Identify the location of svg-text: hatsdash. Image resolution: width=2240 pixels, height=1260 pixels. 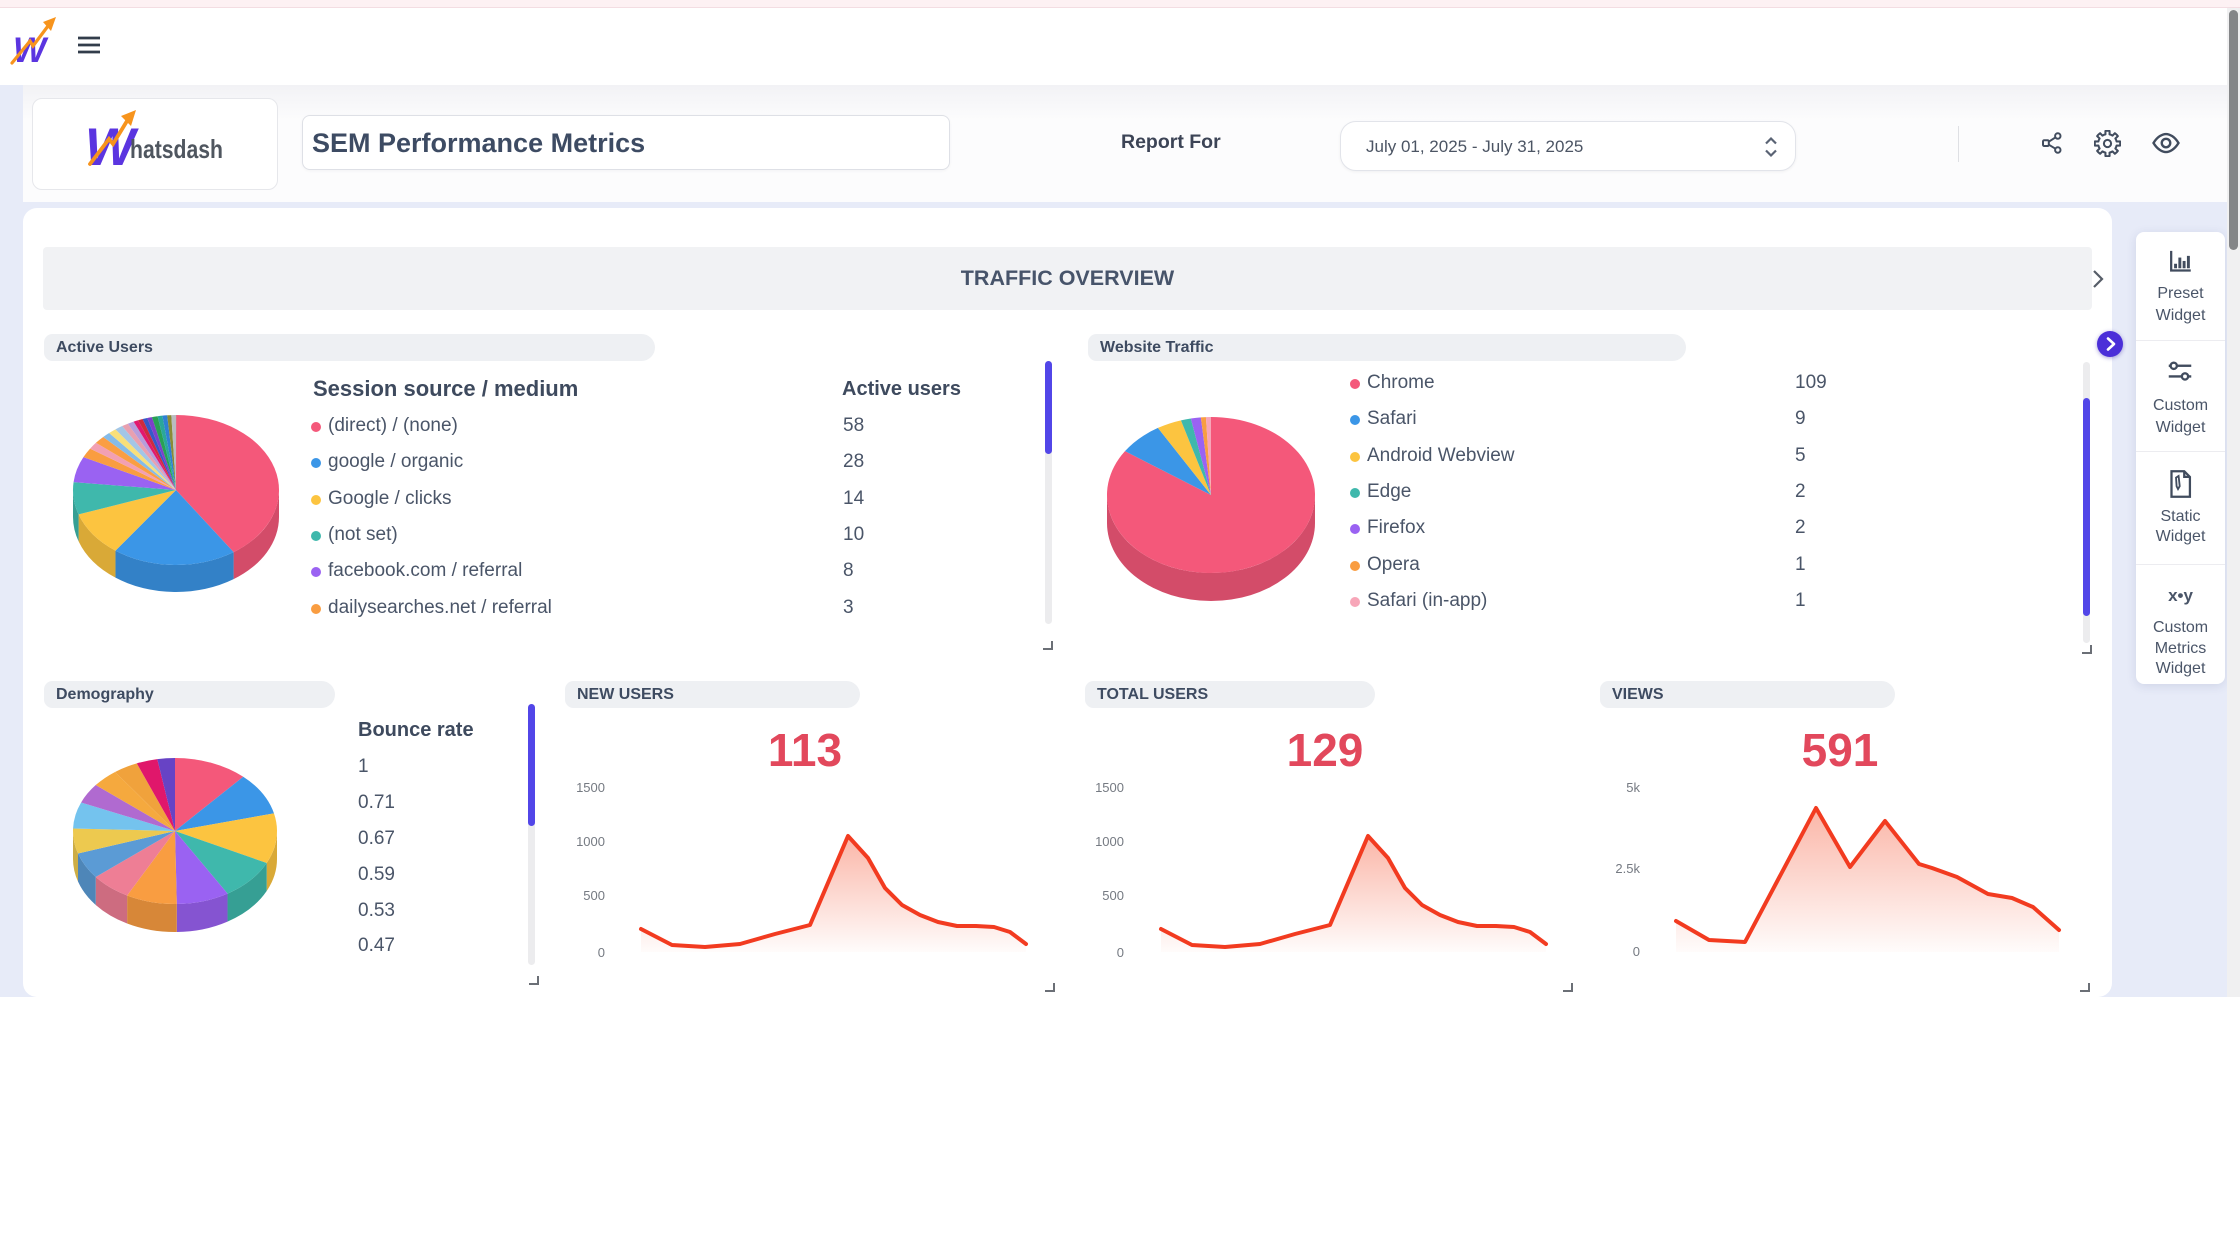
(176, 149).